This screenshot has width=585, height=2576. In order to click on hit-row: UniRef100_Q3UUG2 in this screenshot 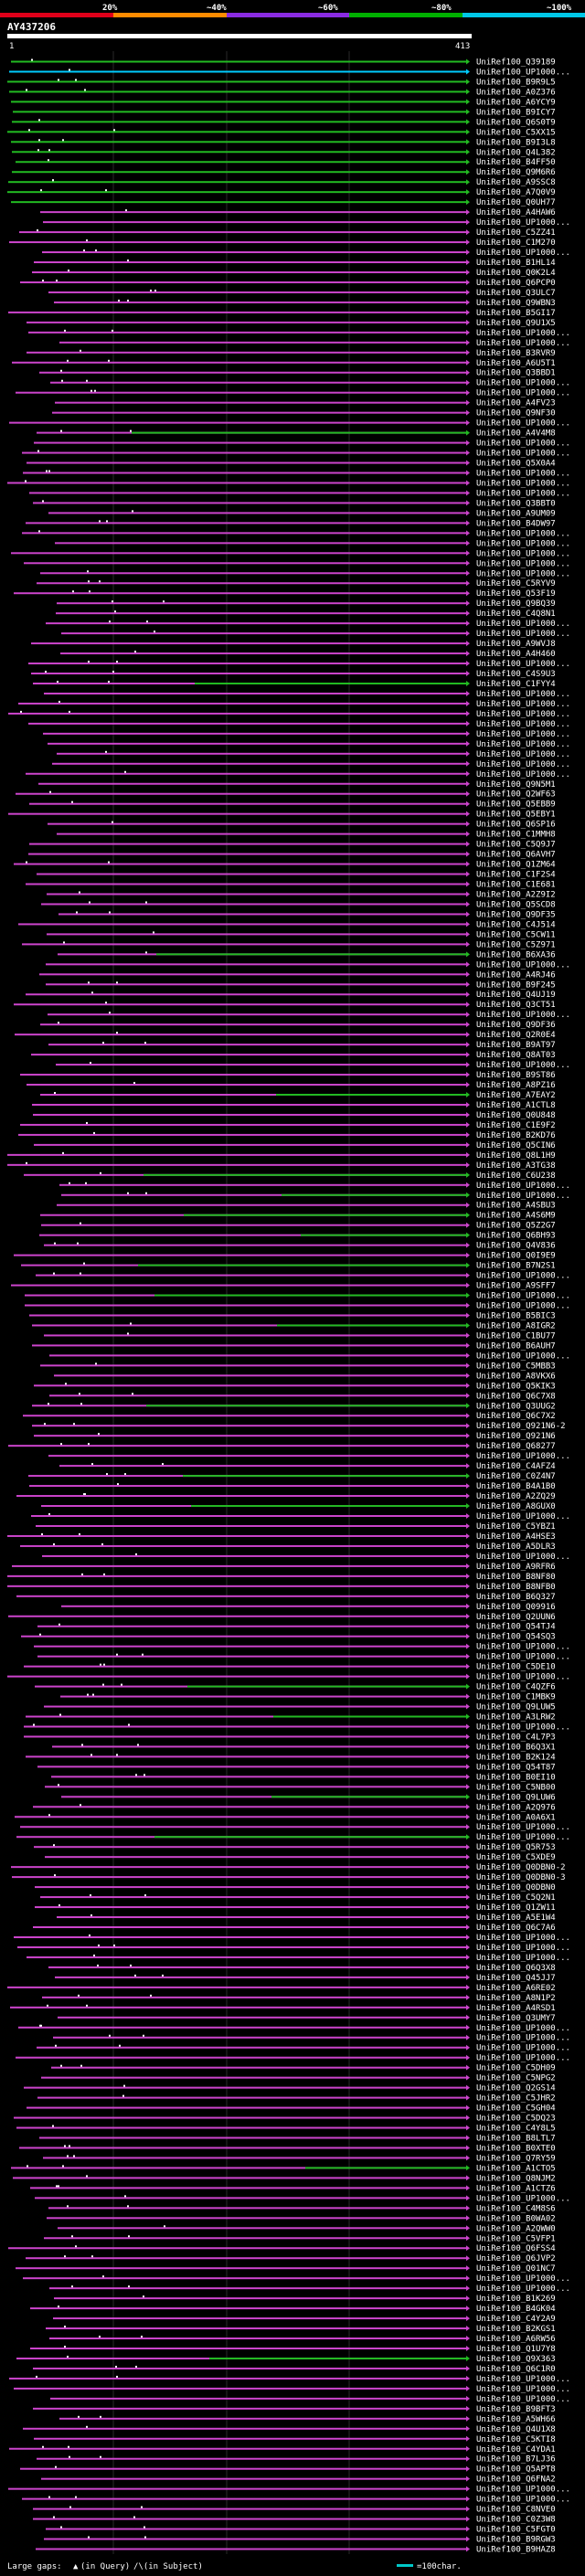, I will do `click(294, 1406)`.